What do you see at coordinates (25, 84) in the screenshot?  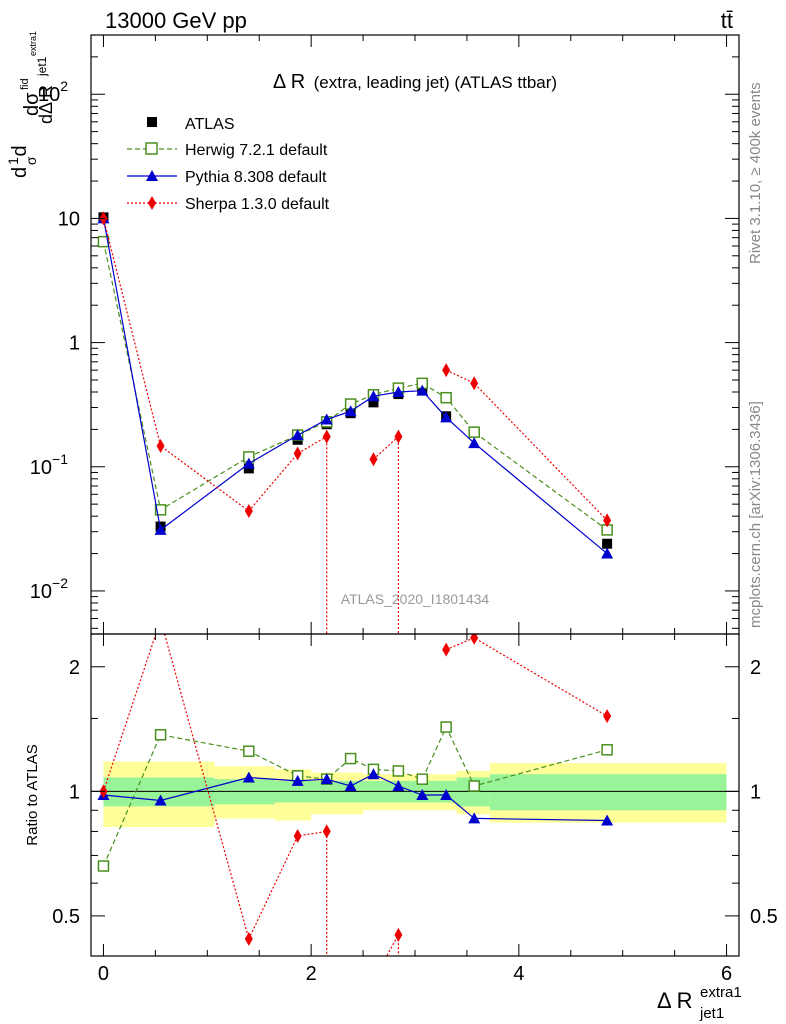 I see `svg-text: fid` at bounding box center [25, 84].